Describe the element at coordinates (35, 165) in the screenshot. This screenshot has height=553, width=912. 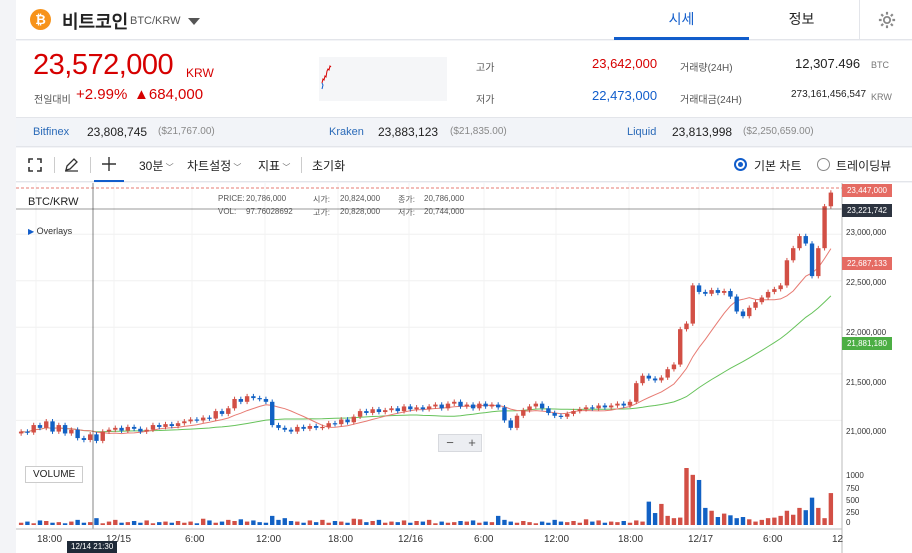
I see `fullscreen-icon` at that location.